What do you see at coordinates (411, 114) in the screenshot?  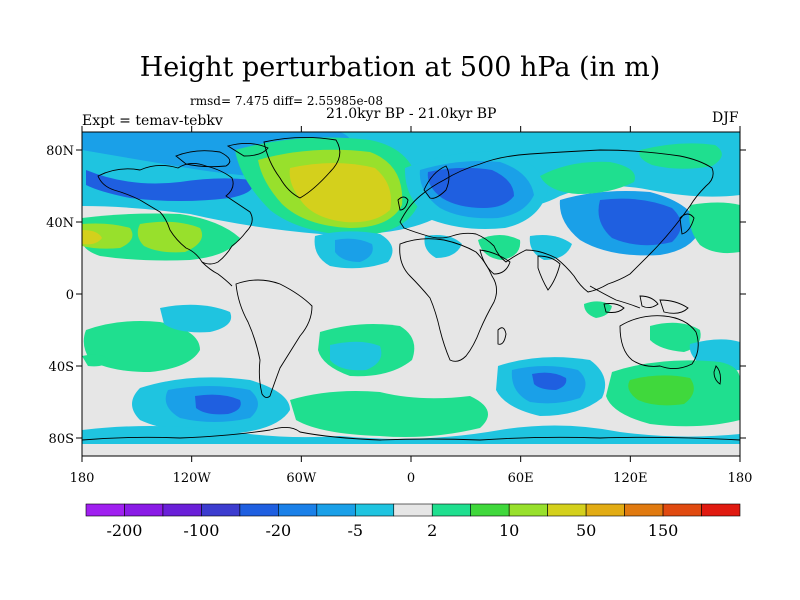 I see `period-label: 21.0kyr BP - 21.0kyr BP` at bounding box center [411, 114].